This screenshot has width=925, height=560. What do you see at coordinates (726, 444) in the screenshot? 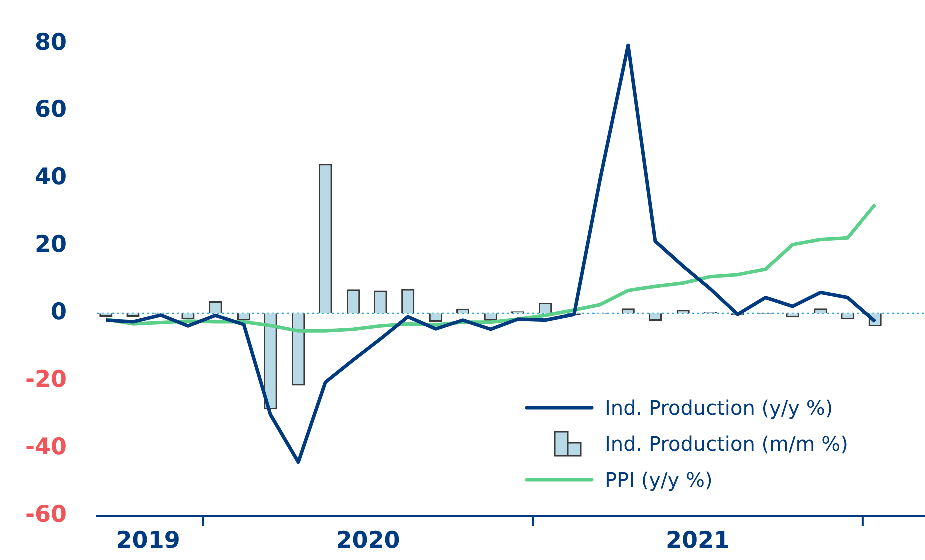
I see `legend-label: Ind. Production (m/m %)` at bounding box center [726, 444].